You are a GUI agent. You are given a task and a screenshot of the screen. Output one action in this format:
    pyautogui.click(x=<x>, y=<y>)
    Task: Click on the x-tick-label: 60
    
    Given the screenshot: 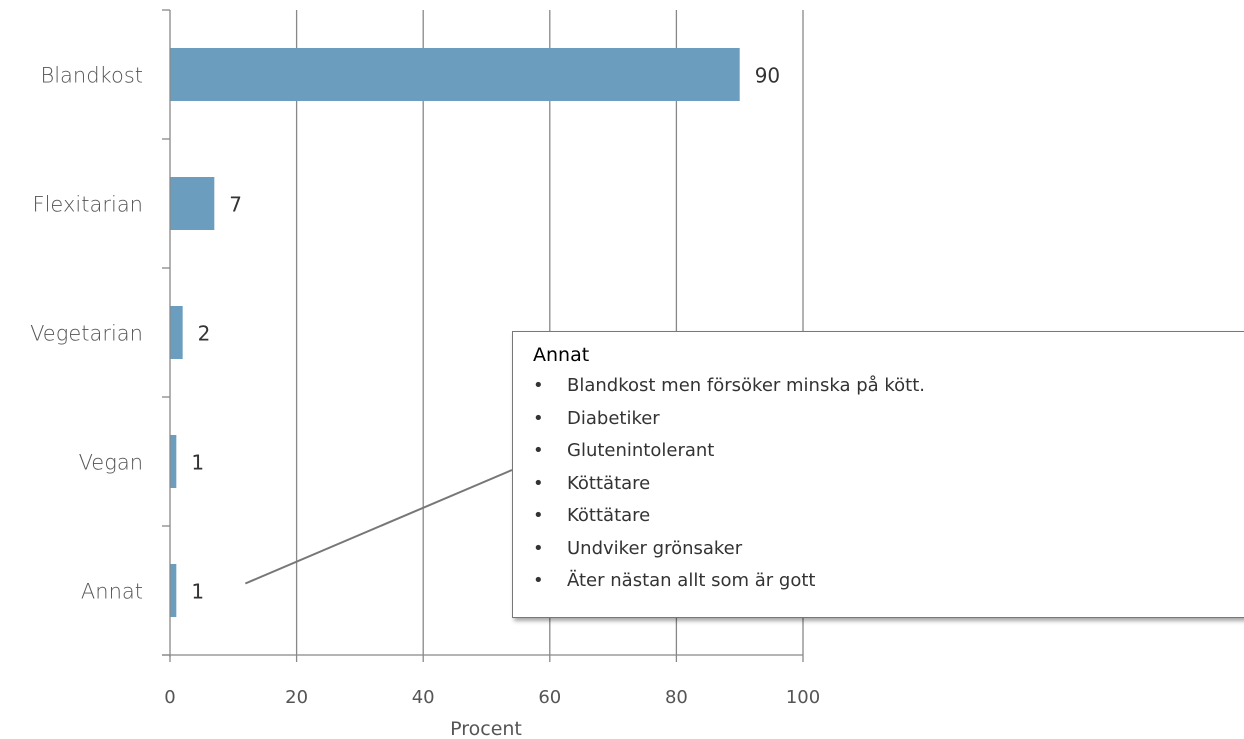 What is the action you would take?
    pyautogui.click(x=549, y=697)
    